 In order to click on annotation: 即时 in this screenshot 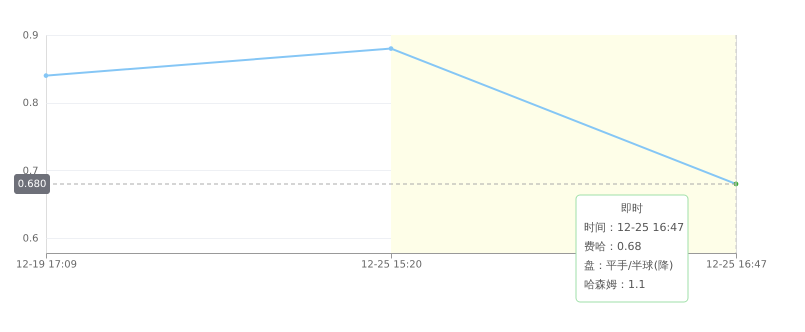, I will do `click(632, 208)`.